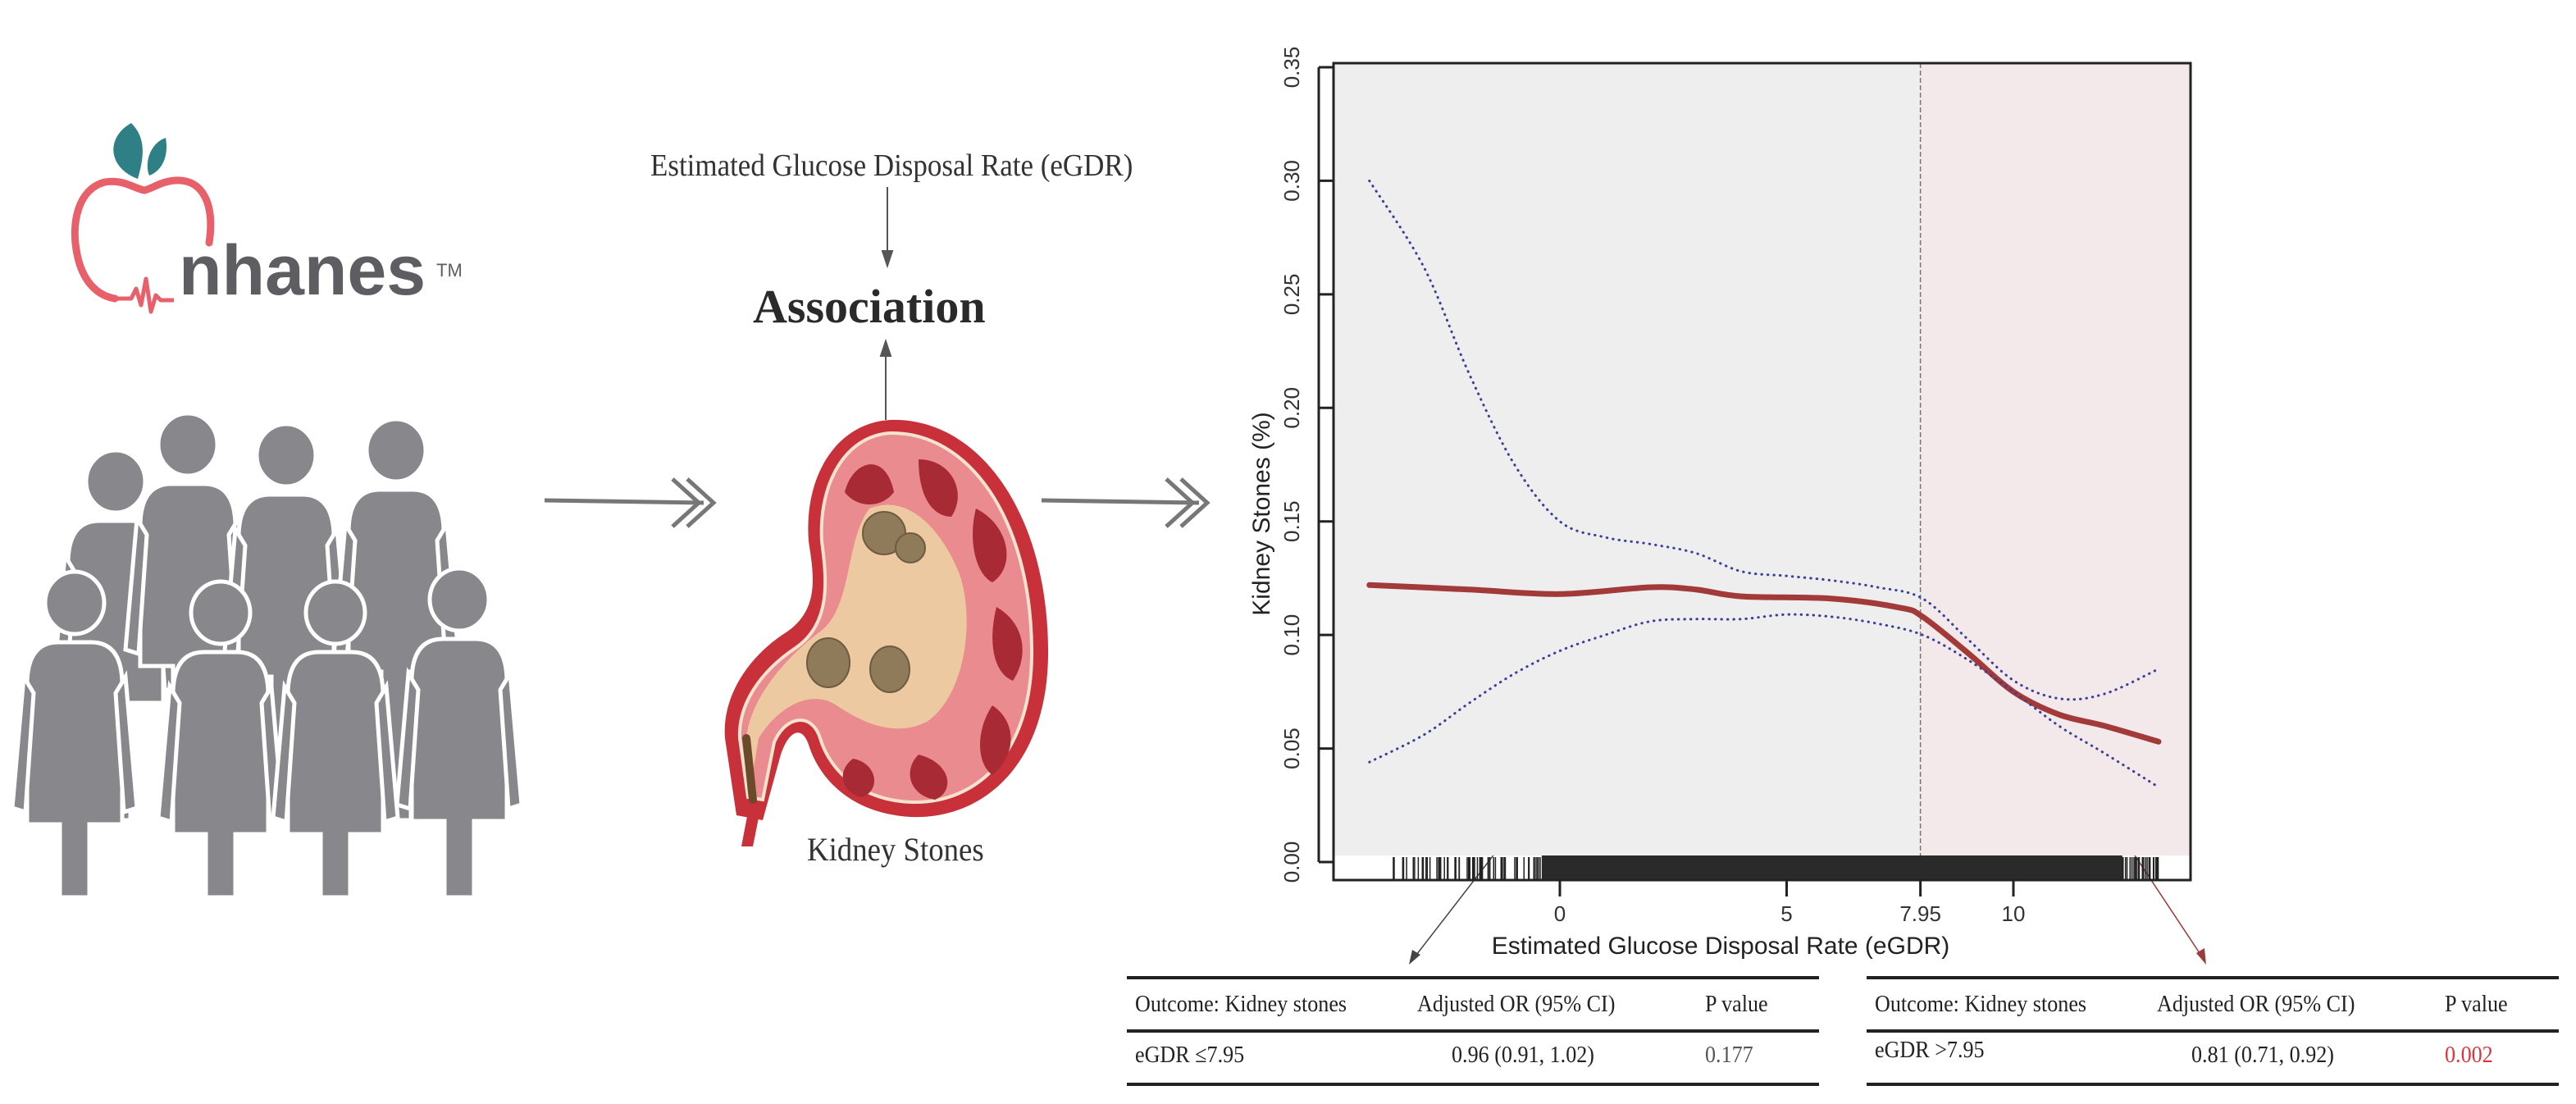 This screenshot has height=1104, width=2576. Describe the element at coordinates (144, 295) in the screenshot. I see `heartbeat-icon` at that location.